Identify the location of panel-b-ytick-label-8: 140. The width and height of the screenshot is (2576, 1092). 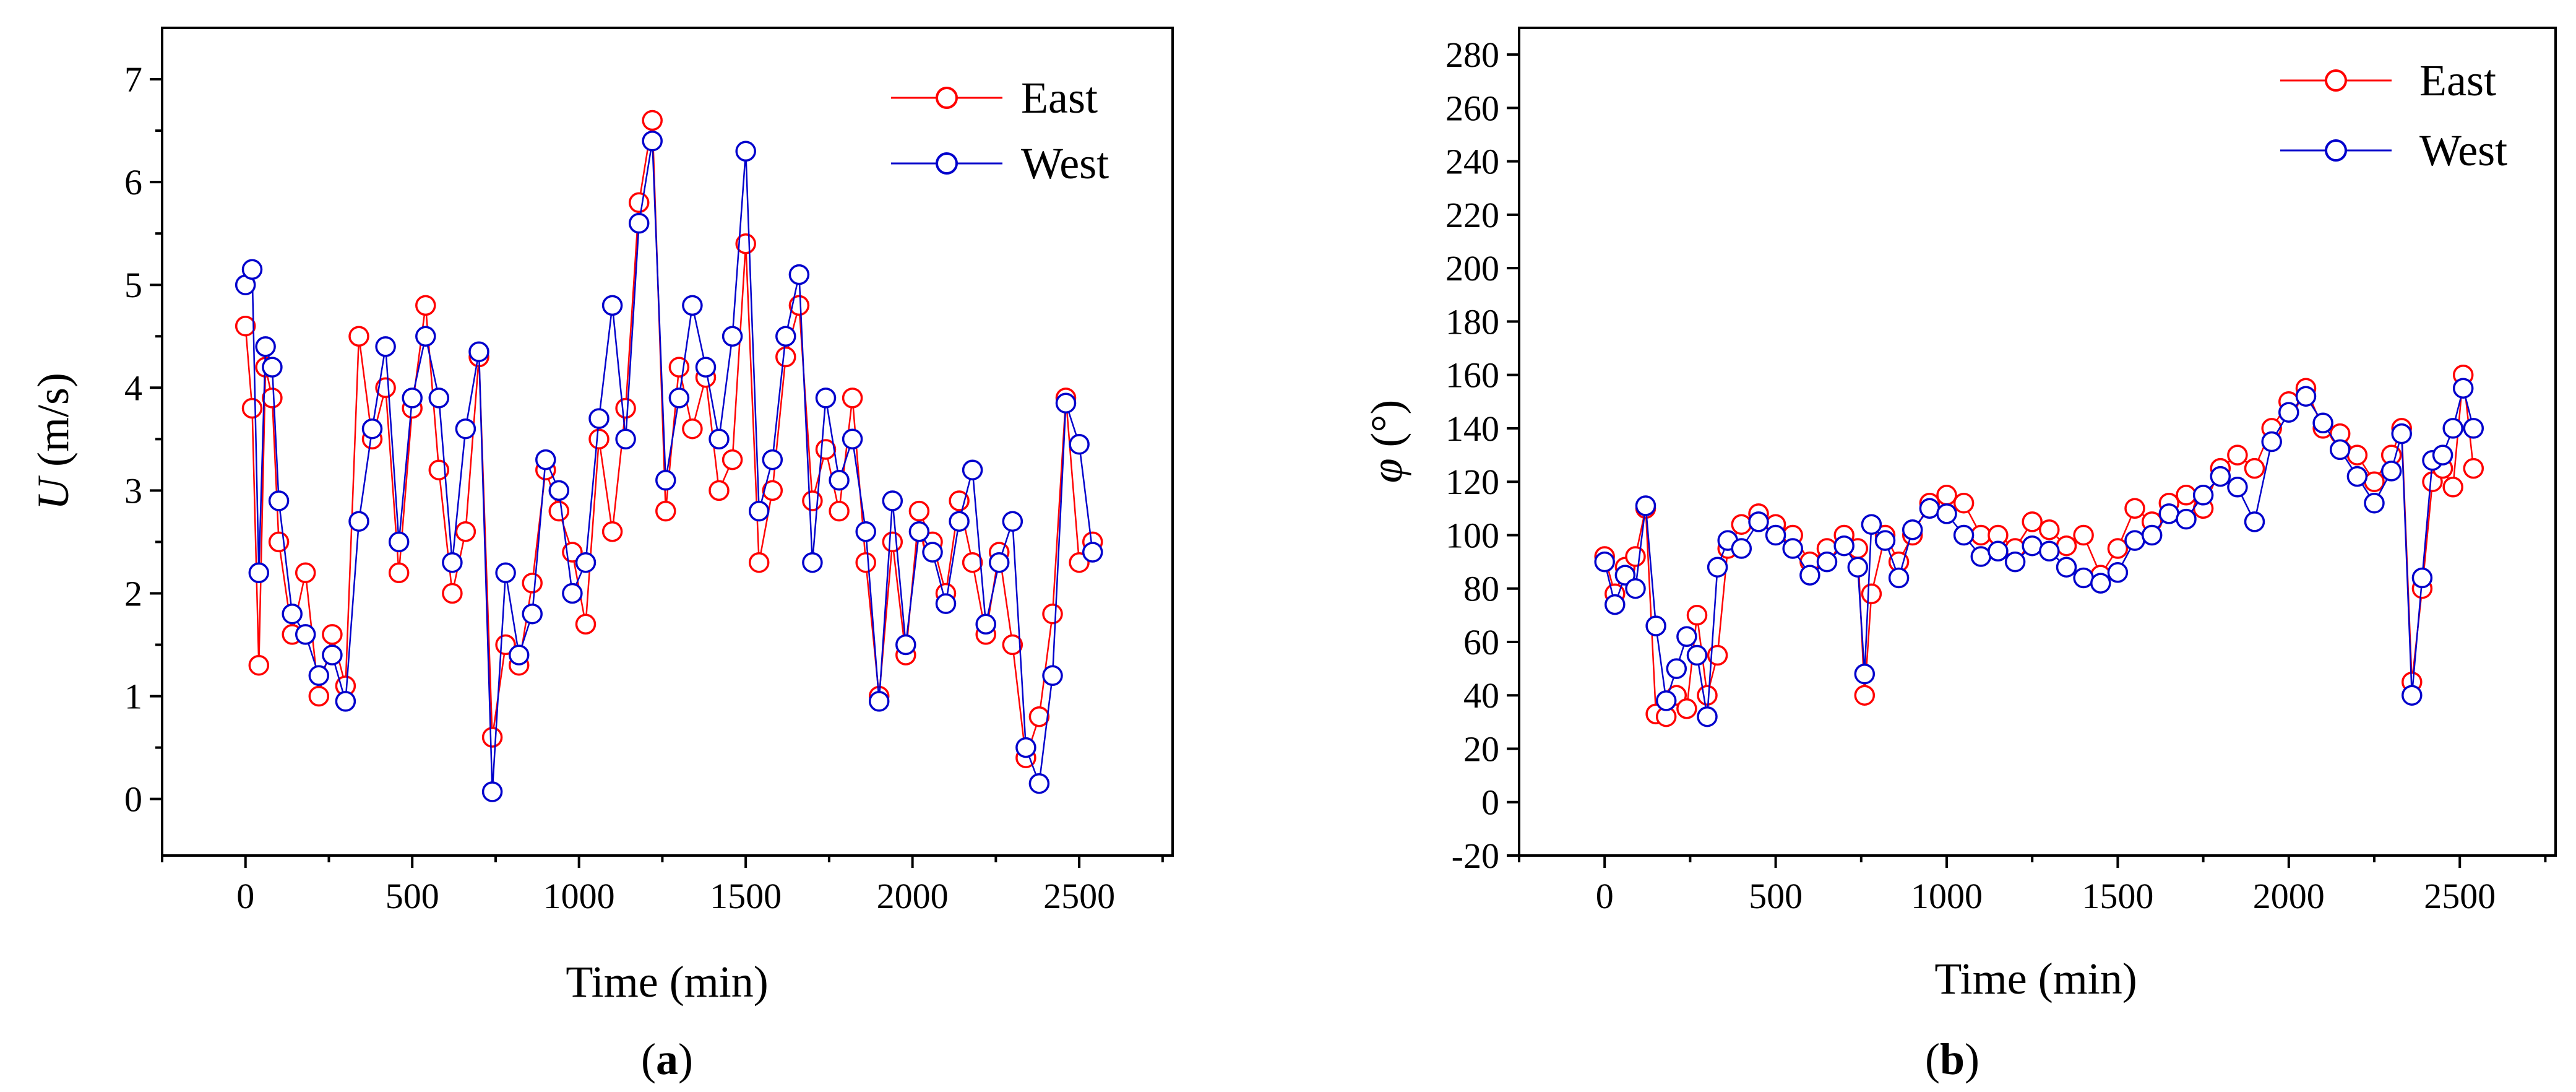
(1472, 429).